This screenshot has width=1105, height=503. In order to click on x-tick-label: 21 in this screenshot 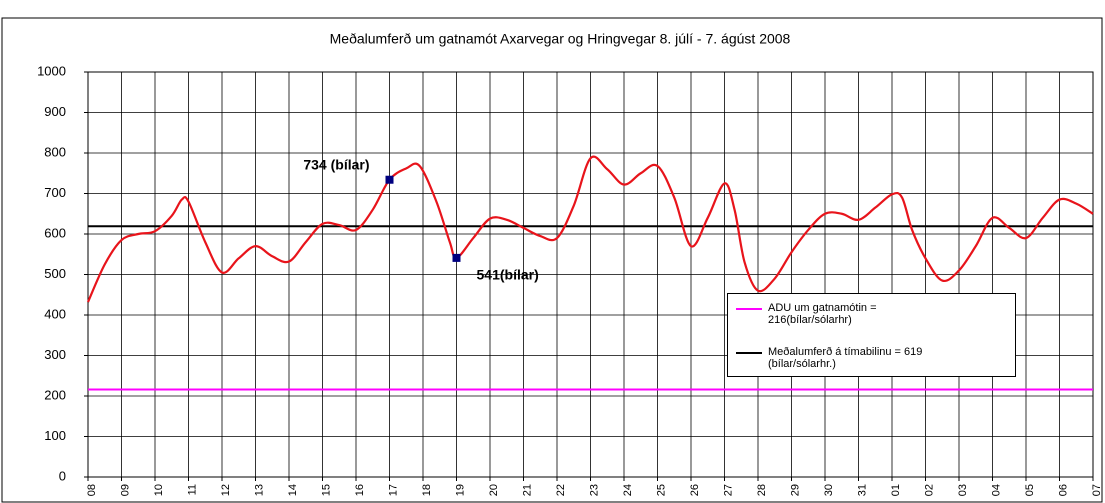, I will do `click(527, 490)`.